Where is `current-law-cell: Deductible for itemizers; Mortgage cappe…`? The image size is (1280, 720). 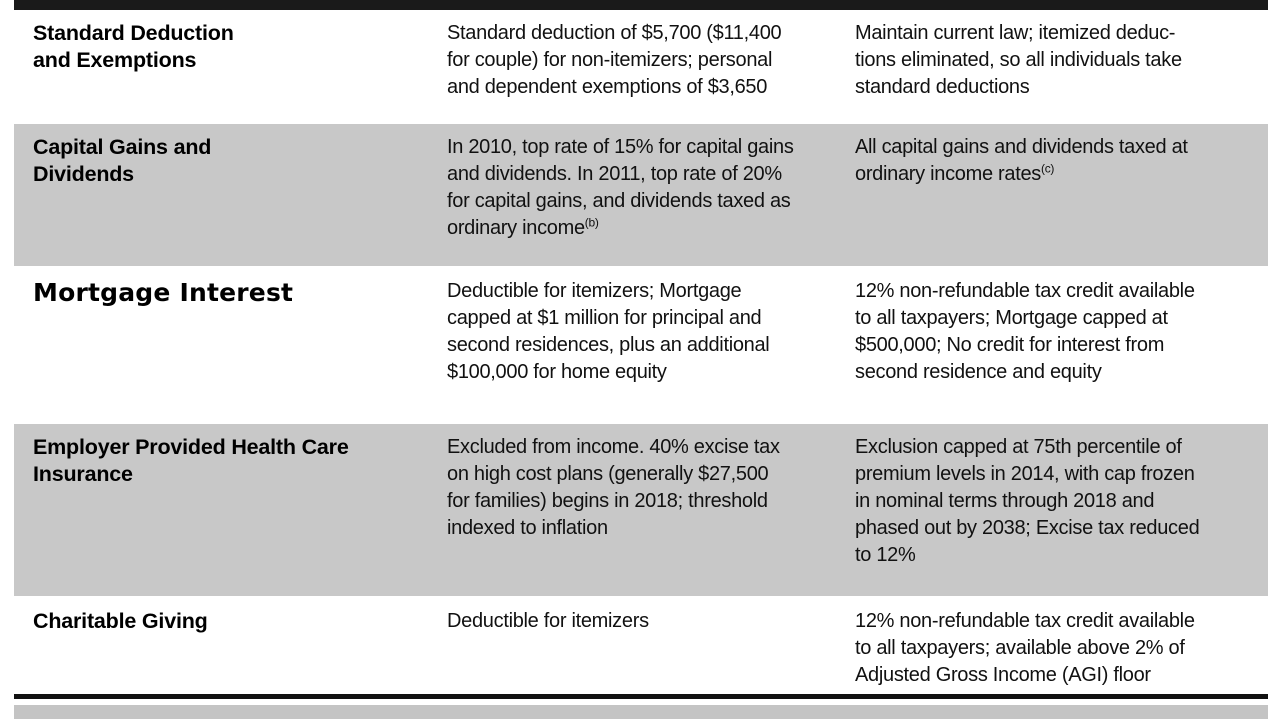 current-law-cell: Deductible for itemizers; Mortgage cappe… is located at coordinates (651, 327).